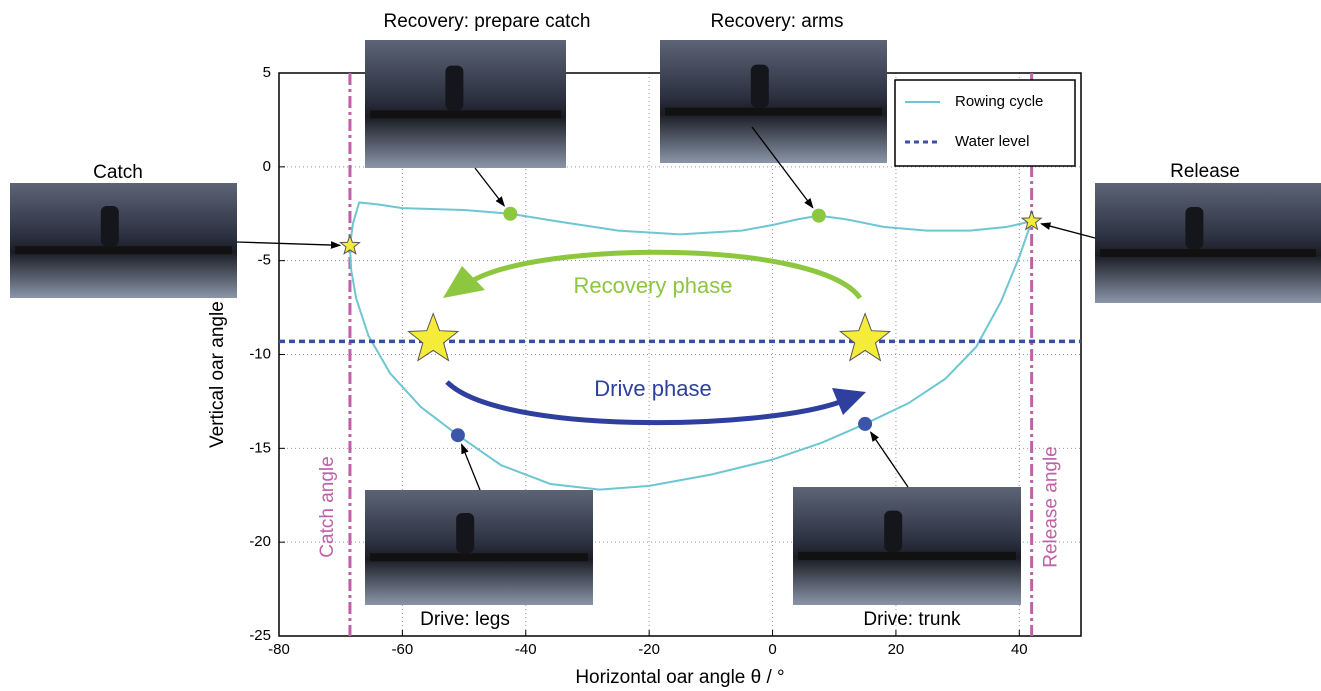 This screenshot has height=691, width=1321. I want to click on legend-label: Rowing cycle, so click(999, 101).